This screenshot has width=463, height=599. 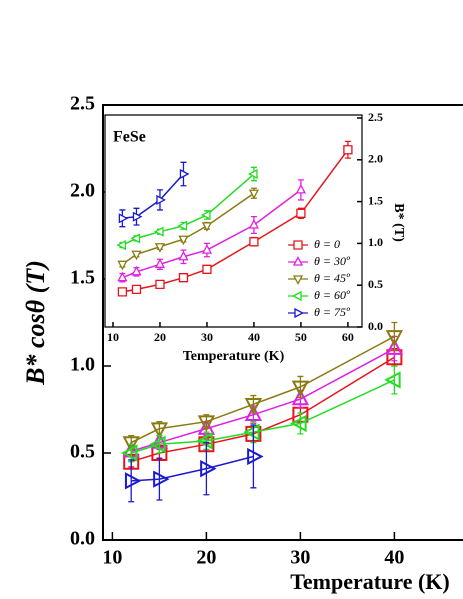 What do you see at coordinates (332, 295) in the screenshot?
I see `legend-label: θ = 60º` at bounding box center [332, 295].